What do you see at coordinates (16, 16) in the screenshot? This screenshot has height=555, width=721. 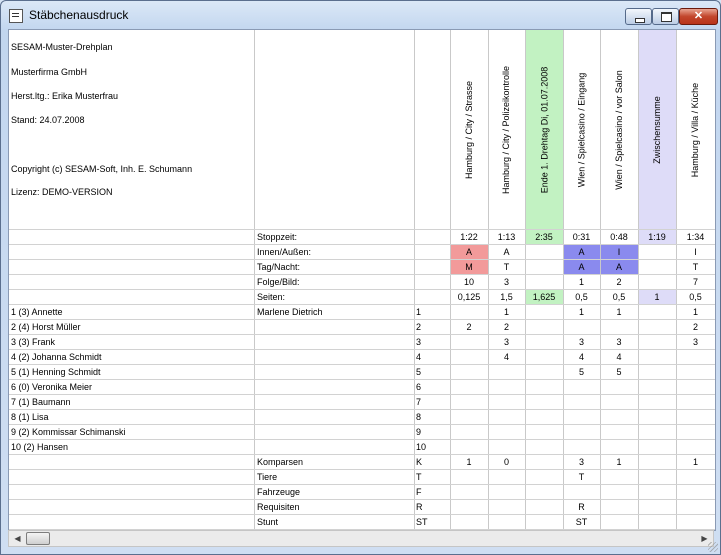 I see `window-app-icon` at bounding box center [16, 16].